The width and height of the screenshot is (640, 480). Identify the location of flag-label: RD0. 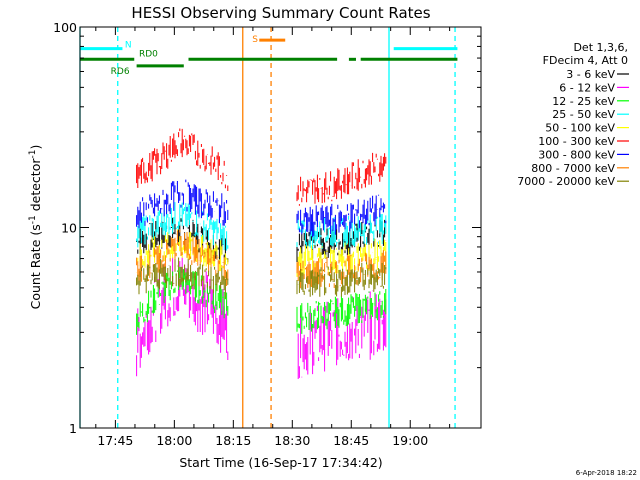
(148, 54).